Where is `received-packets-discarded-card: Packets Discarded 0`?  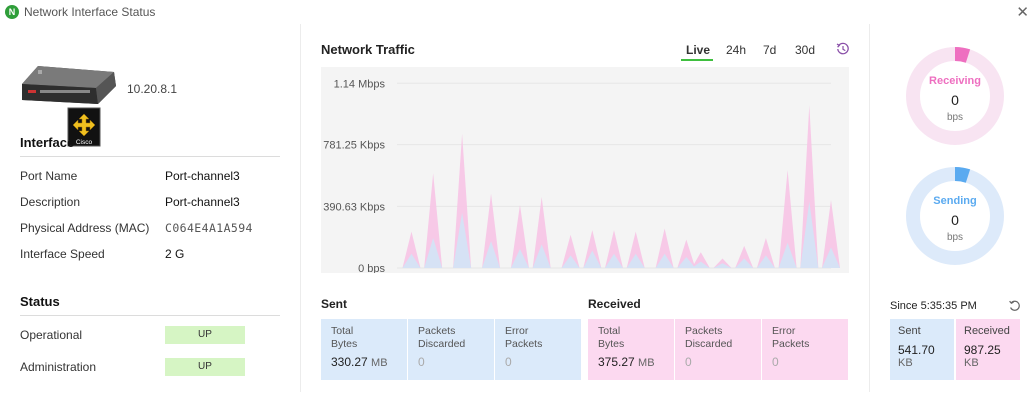 received-packets-discarded-card: Packets Discarded 0 is located at coordinates (718, 349).